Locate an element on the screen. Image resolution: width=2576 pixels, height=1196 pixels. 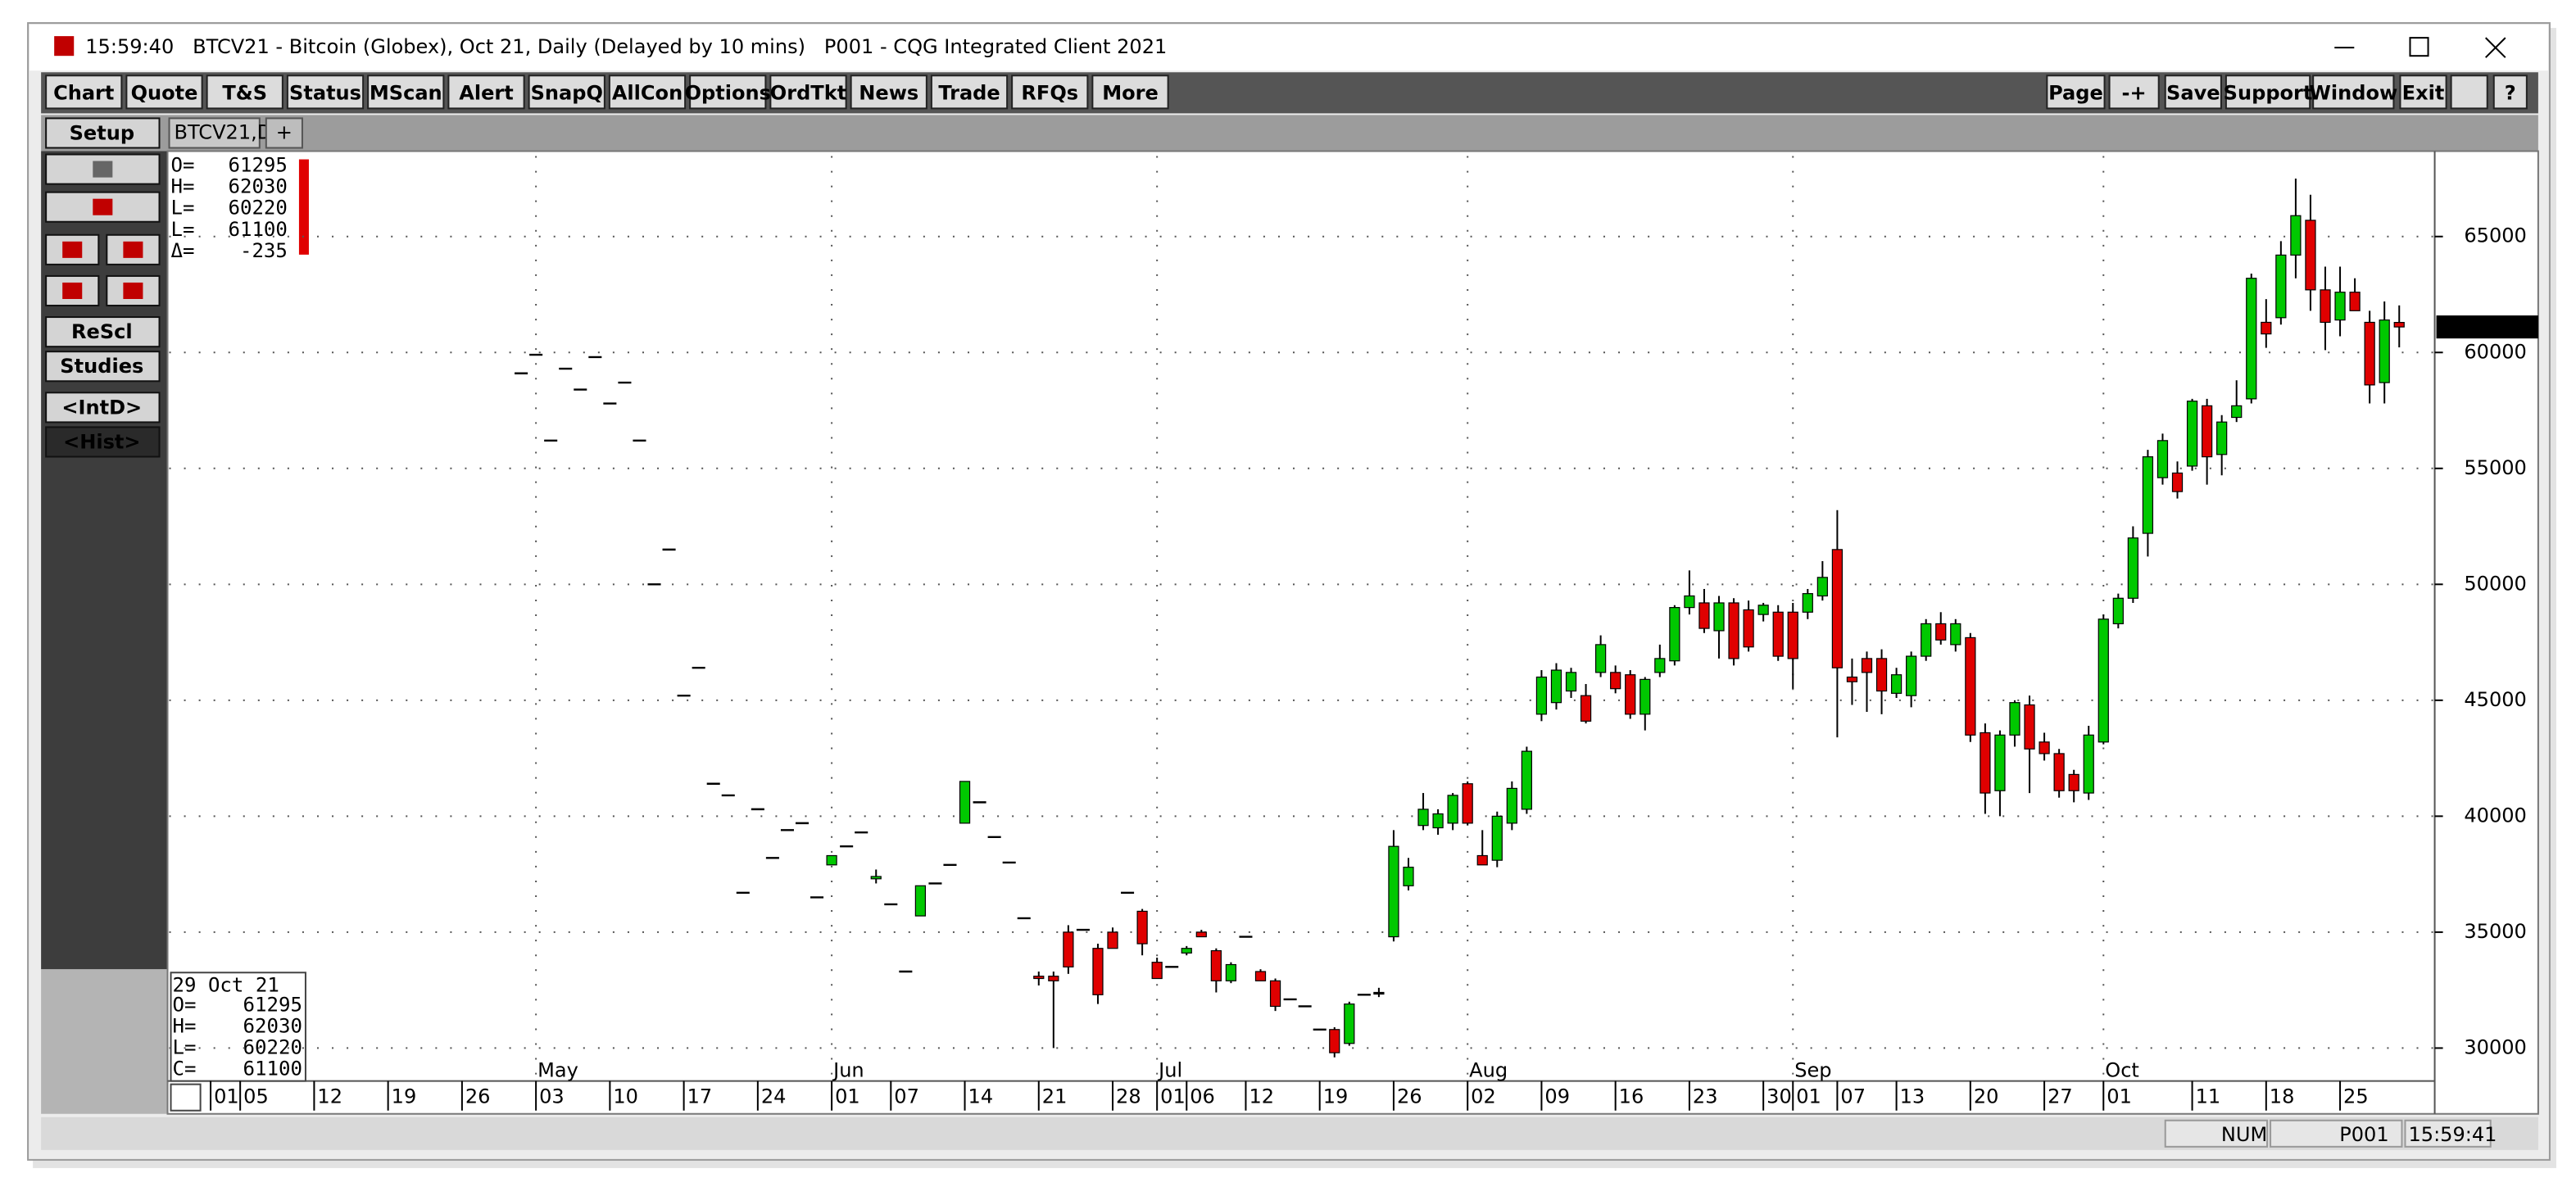
month-label: Sep is located at coordinates (1813, 1070).